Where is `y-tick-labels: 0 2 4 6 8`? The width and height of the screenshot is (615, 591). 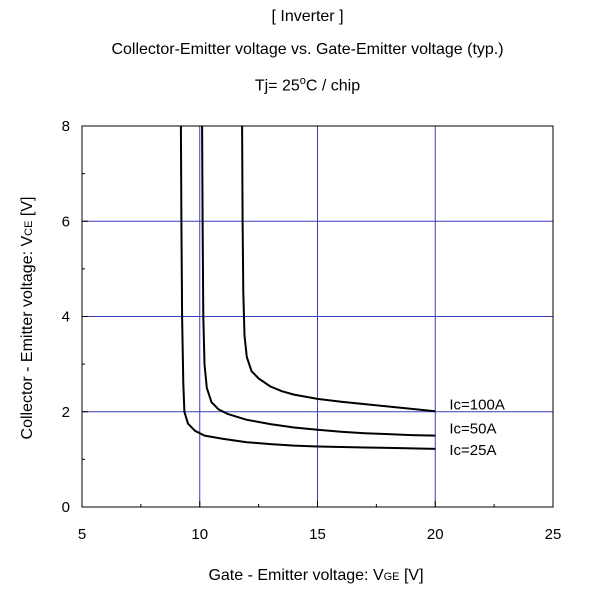 y-tick-labels: 0 2 4 6 8 is located at coordinates (66, 317).